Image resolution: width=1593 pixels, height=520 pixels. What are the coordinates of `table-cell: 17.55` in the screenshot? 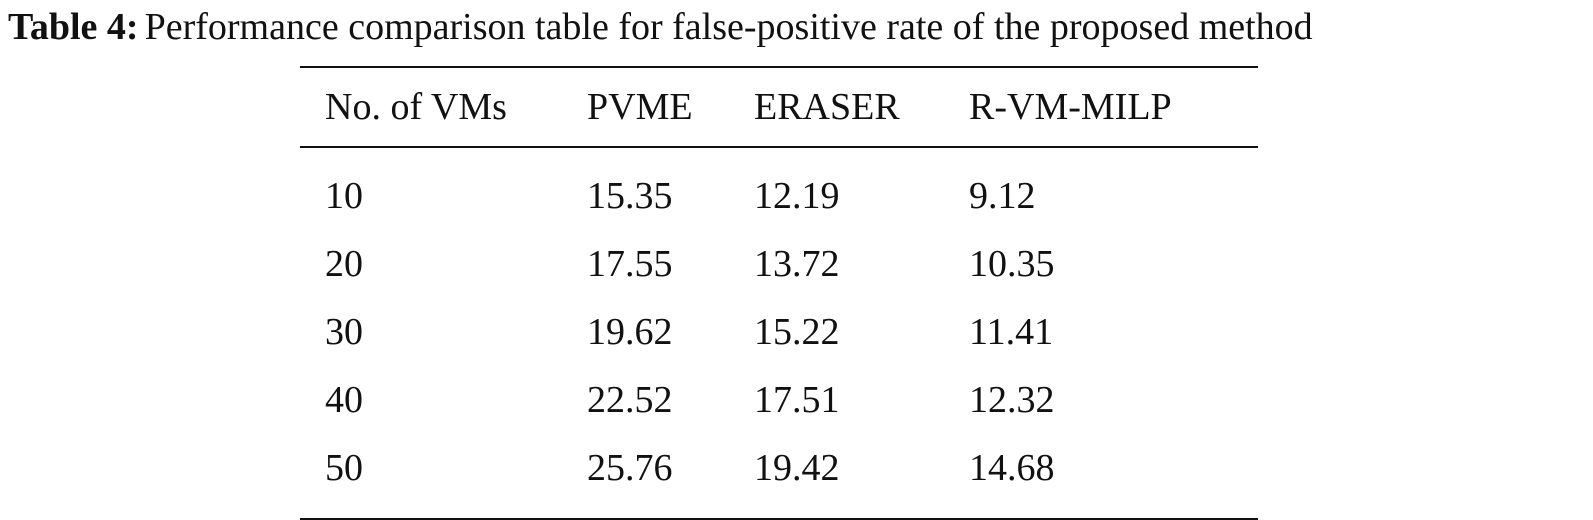 It's located at (630, 264).